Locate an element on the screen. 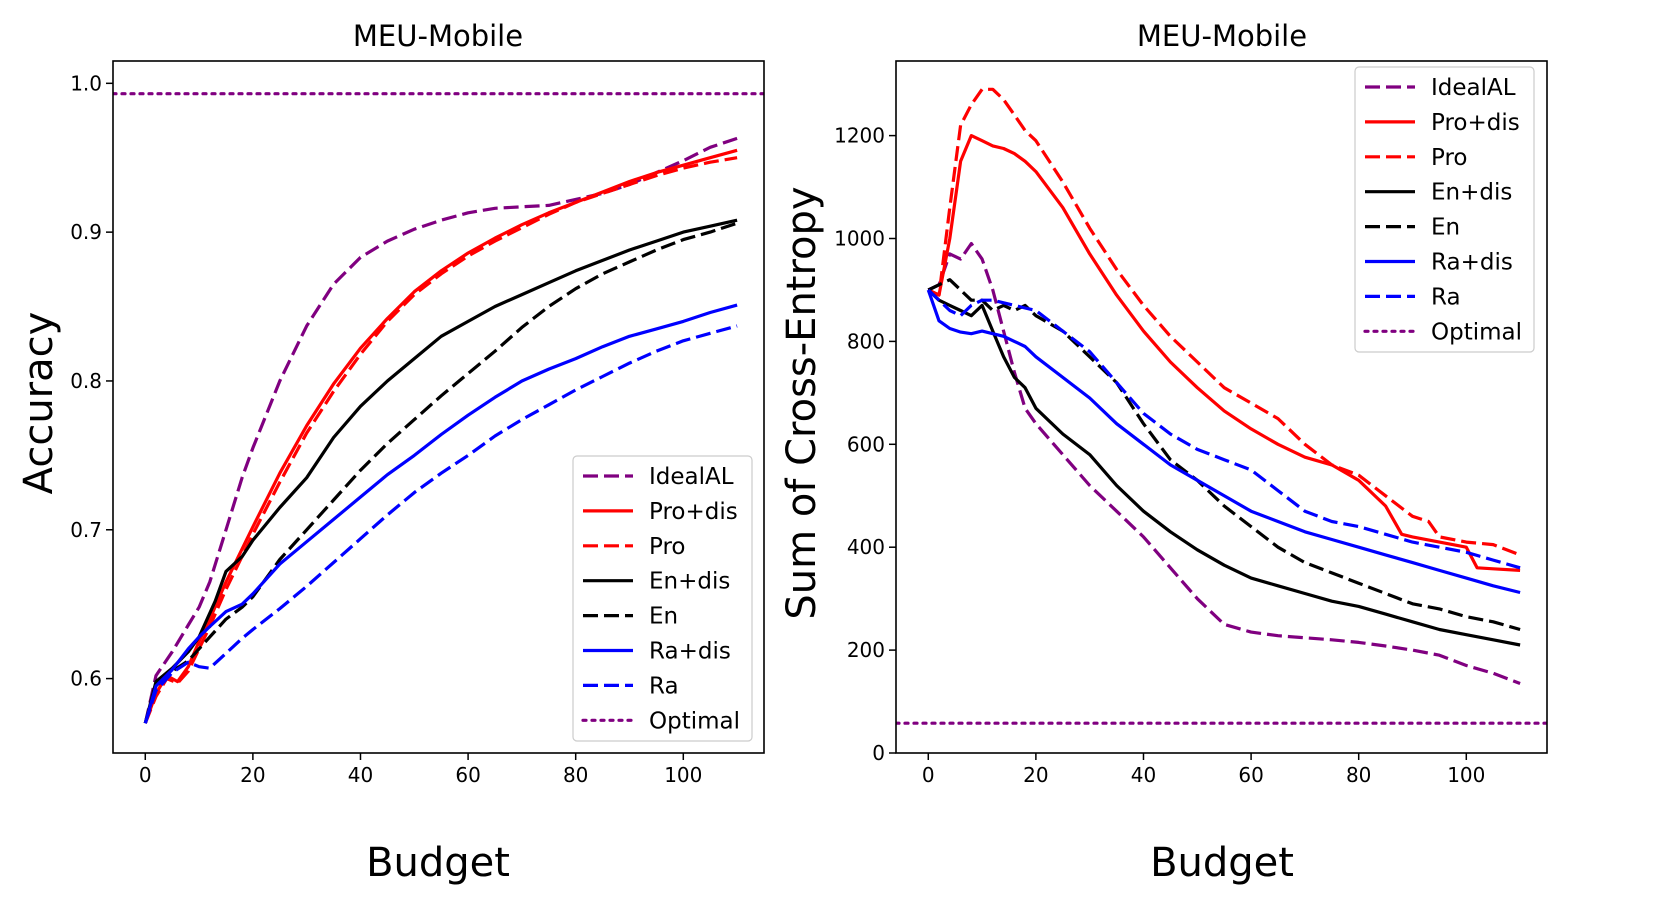  y-tick-label: 800 is located at coordinates (866, 341).